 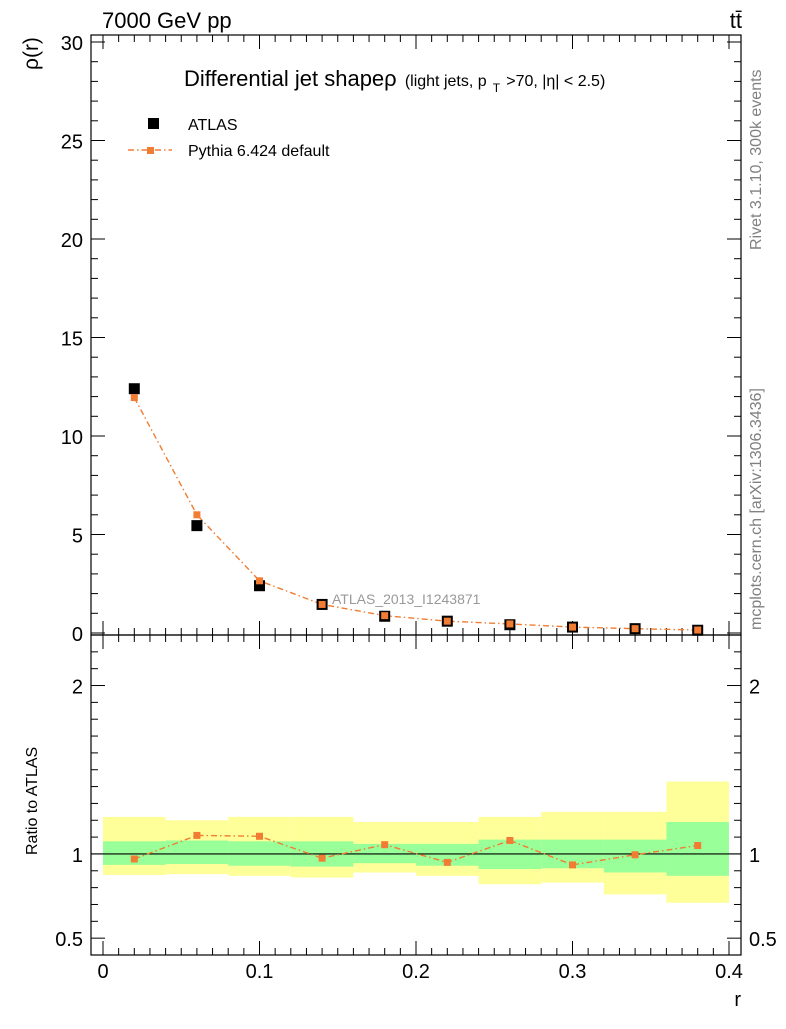 I want to click on main-ylabel: ρ(r), so click(x=31, y=53).